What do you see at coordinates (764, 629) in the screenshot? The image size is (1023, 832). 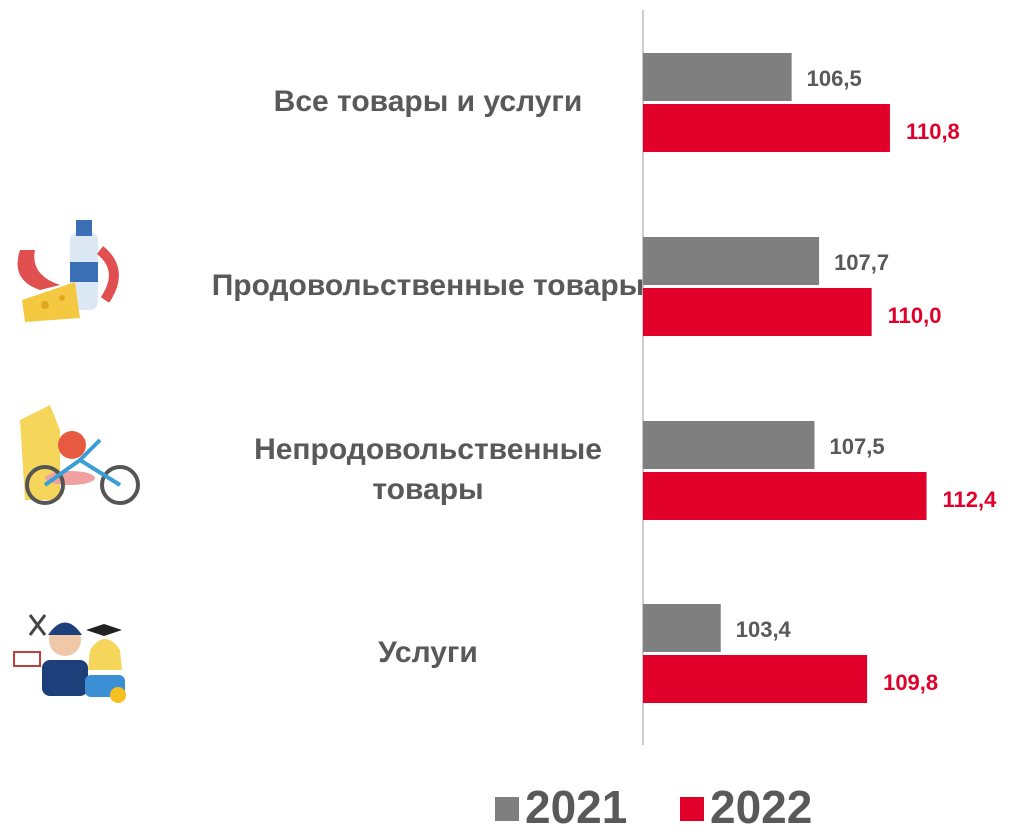 I see `value-label: 103,4` at bounding box center [764, 629].